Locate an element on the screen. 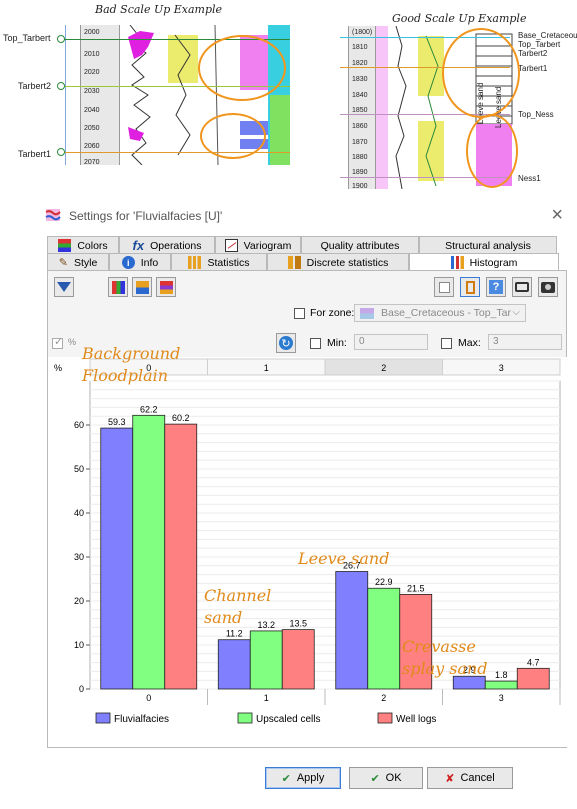 The image size is (577, 809). good-oval-upper is located at coordinates (481, 73).